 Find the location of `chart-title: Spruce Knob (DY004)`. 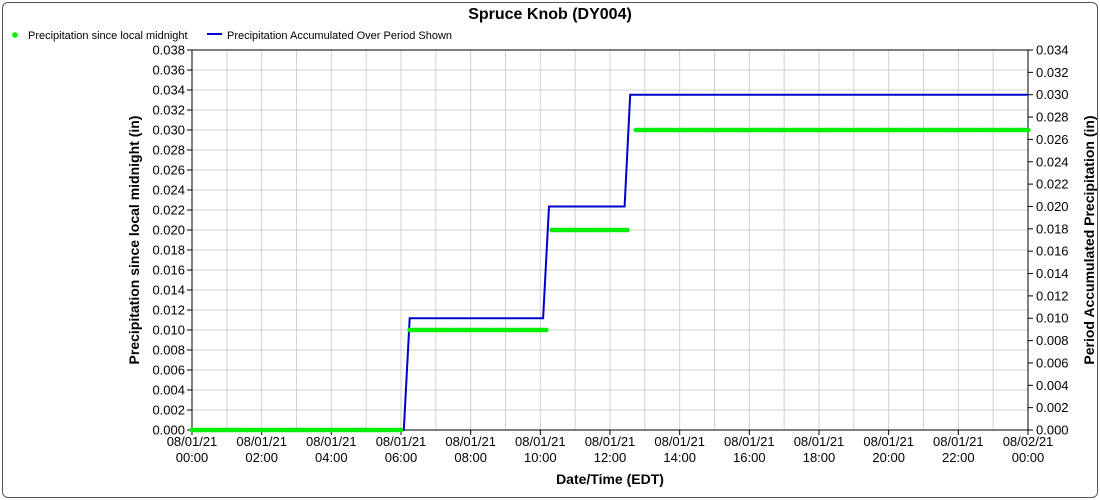

chart-title: Spruce Knob (DY004) is located at coordinates (550, 14).